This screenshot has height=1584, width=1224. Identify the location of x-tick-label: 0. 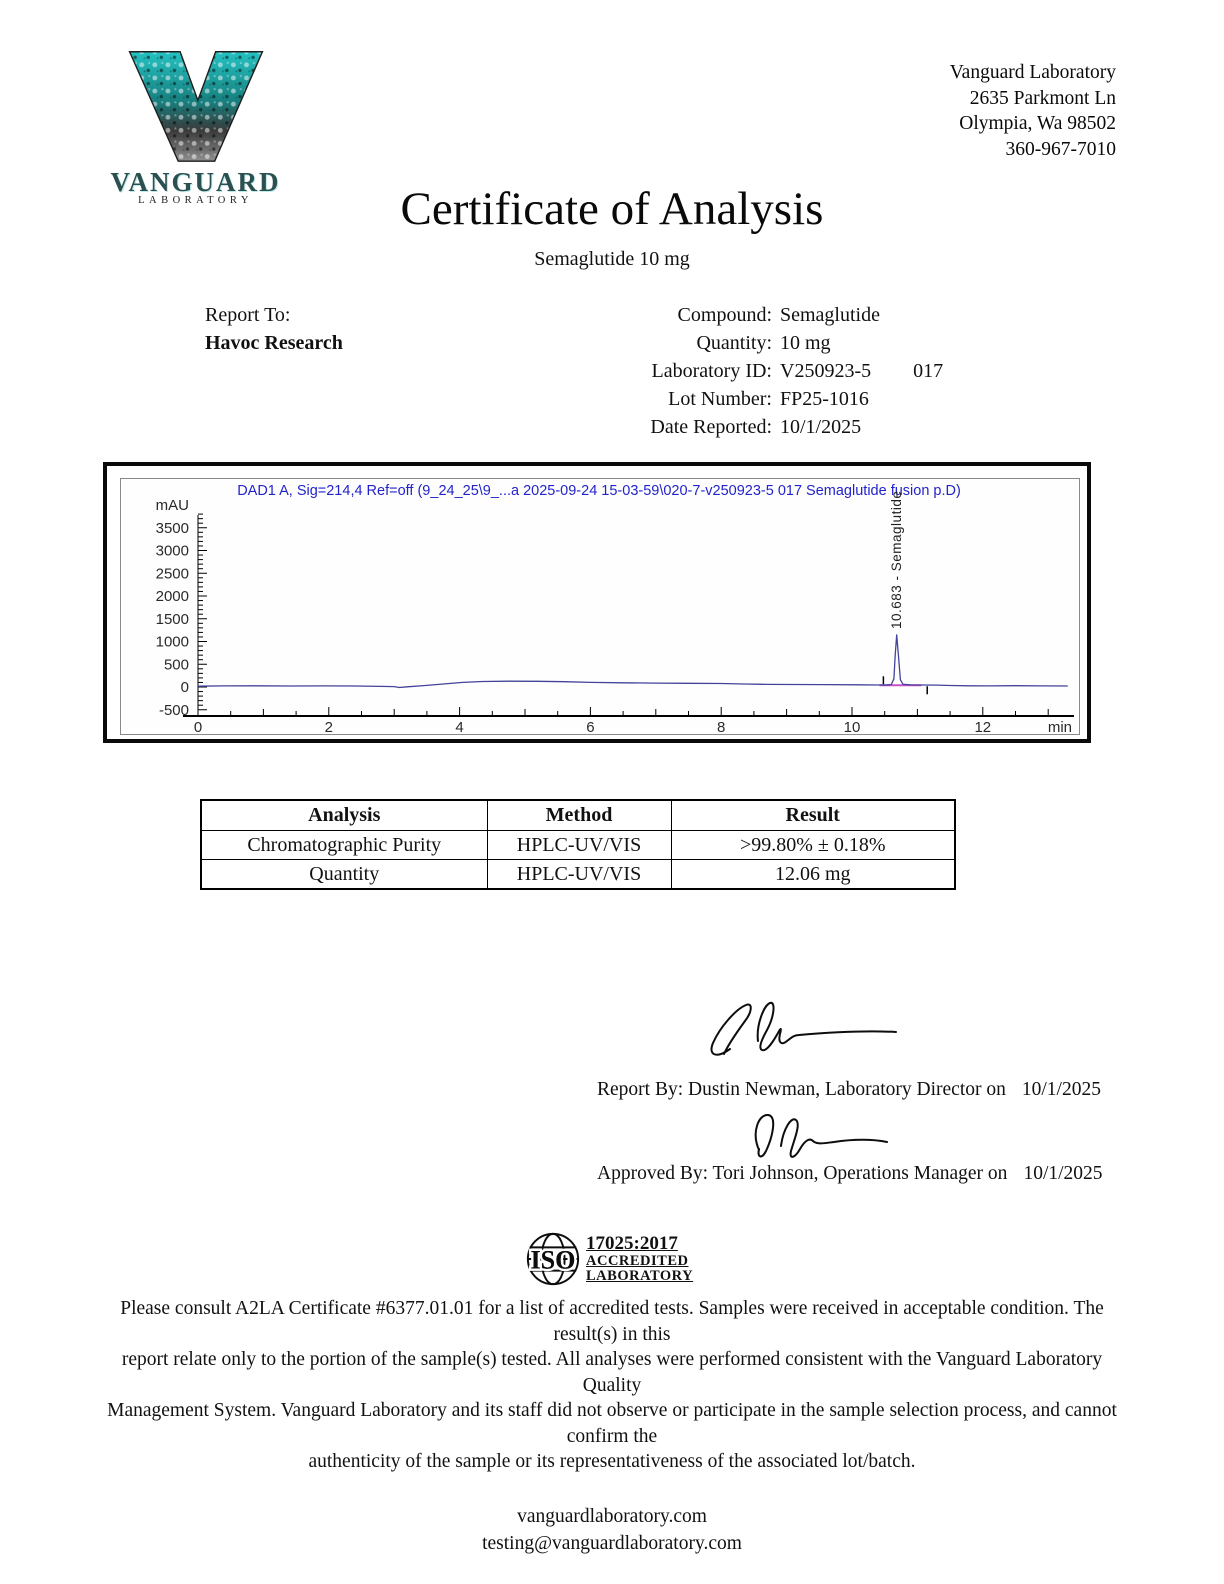
(198, 726).